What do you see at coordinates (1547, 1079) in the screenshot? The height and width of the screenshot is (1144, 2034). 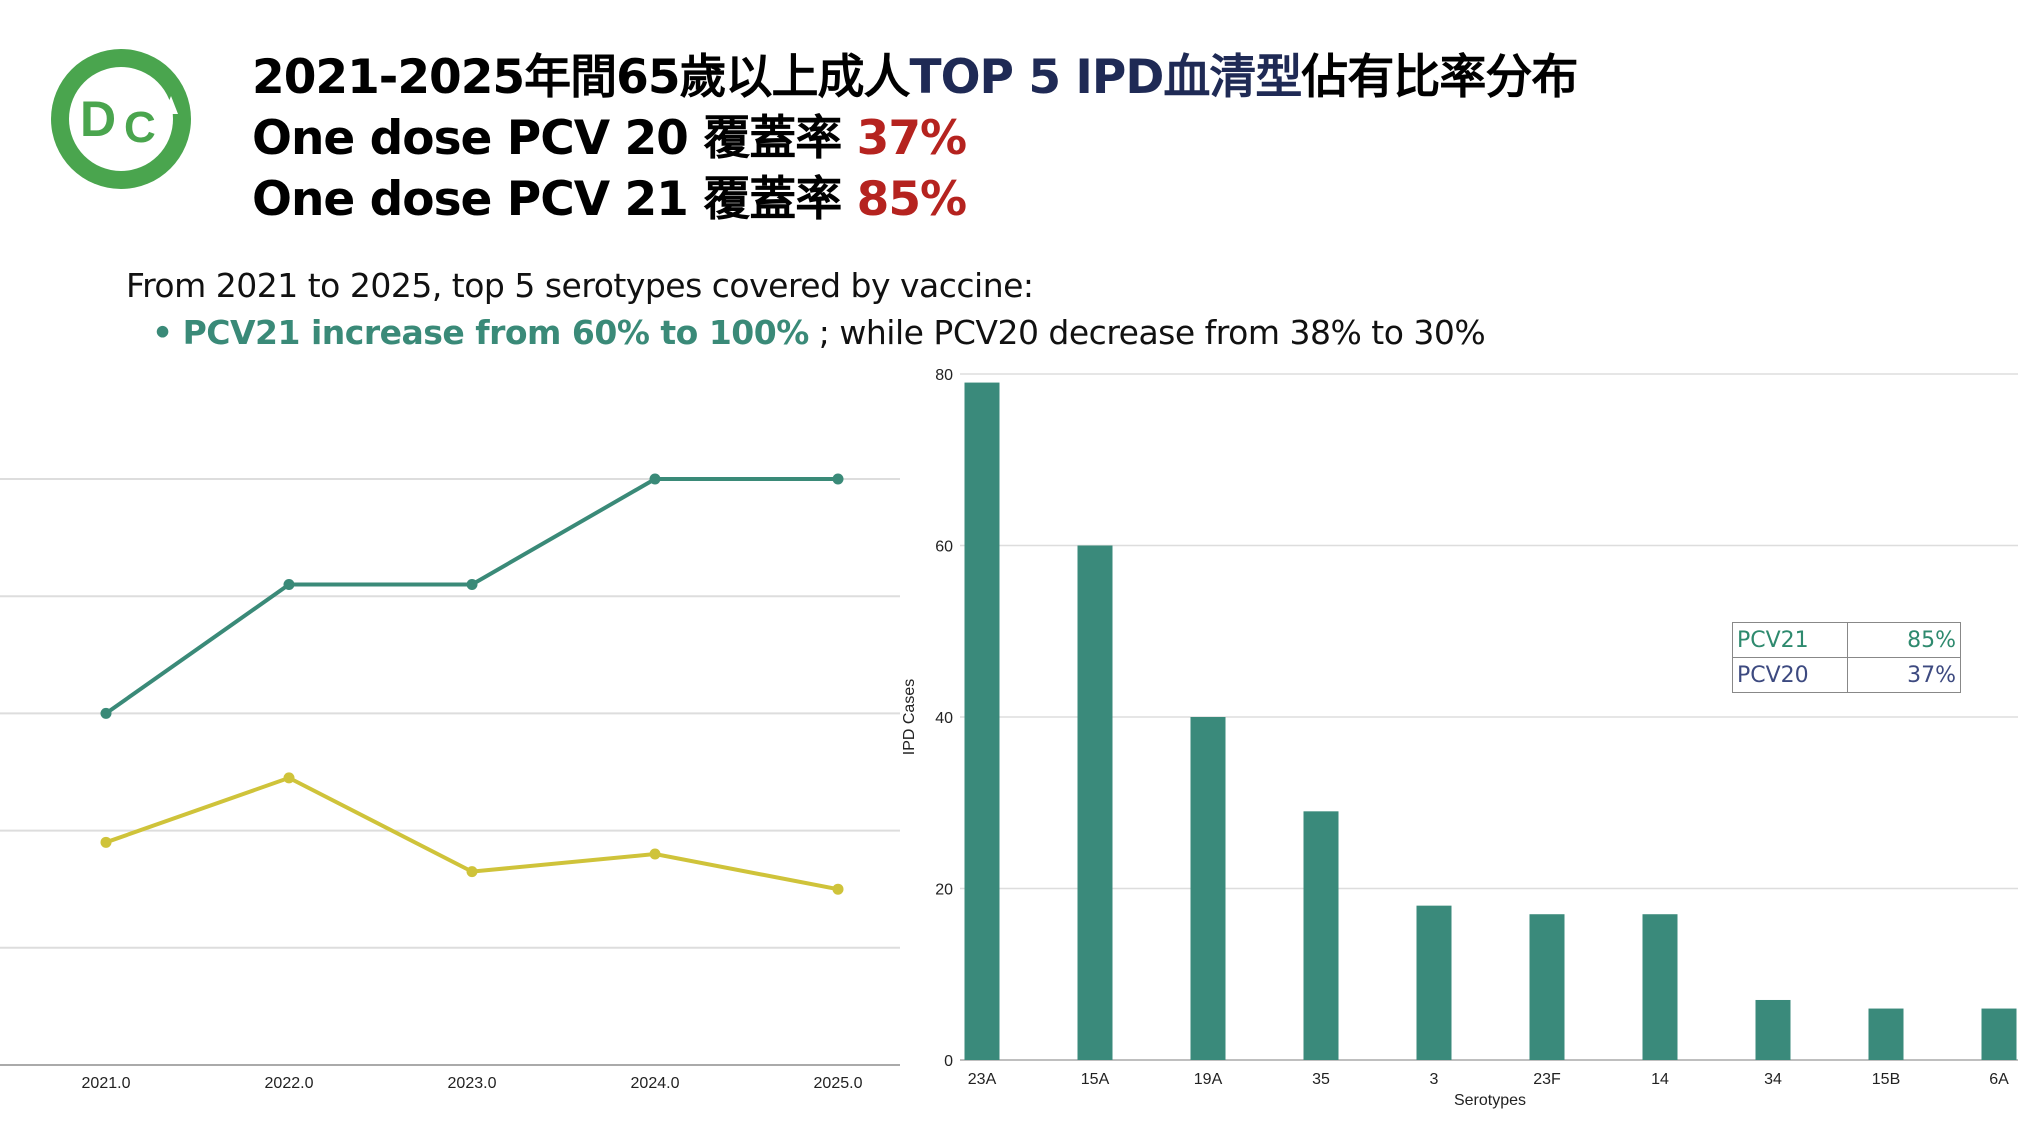 I see `x-tick-label: 23F` at bounding box center [1547, 1079].